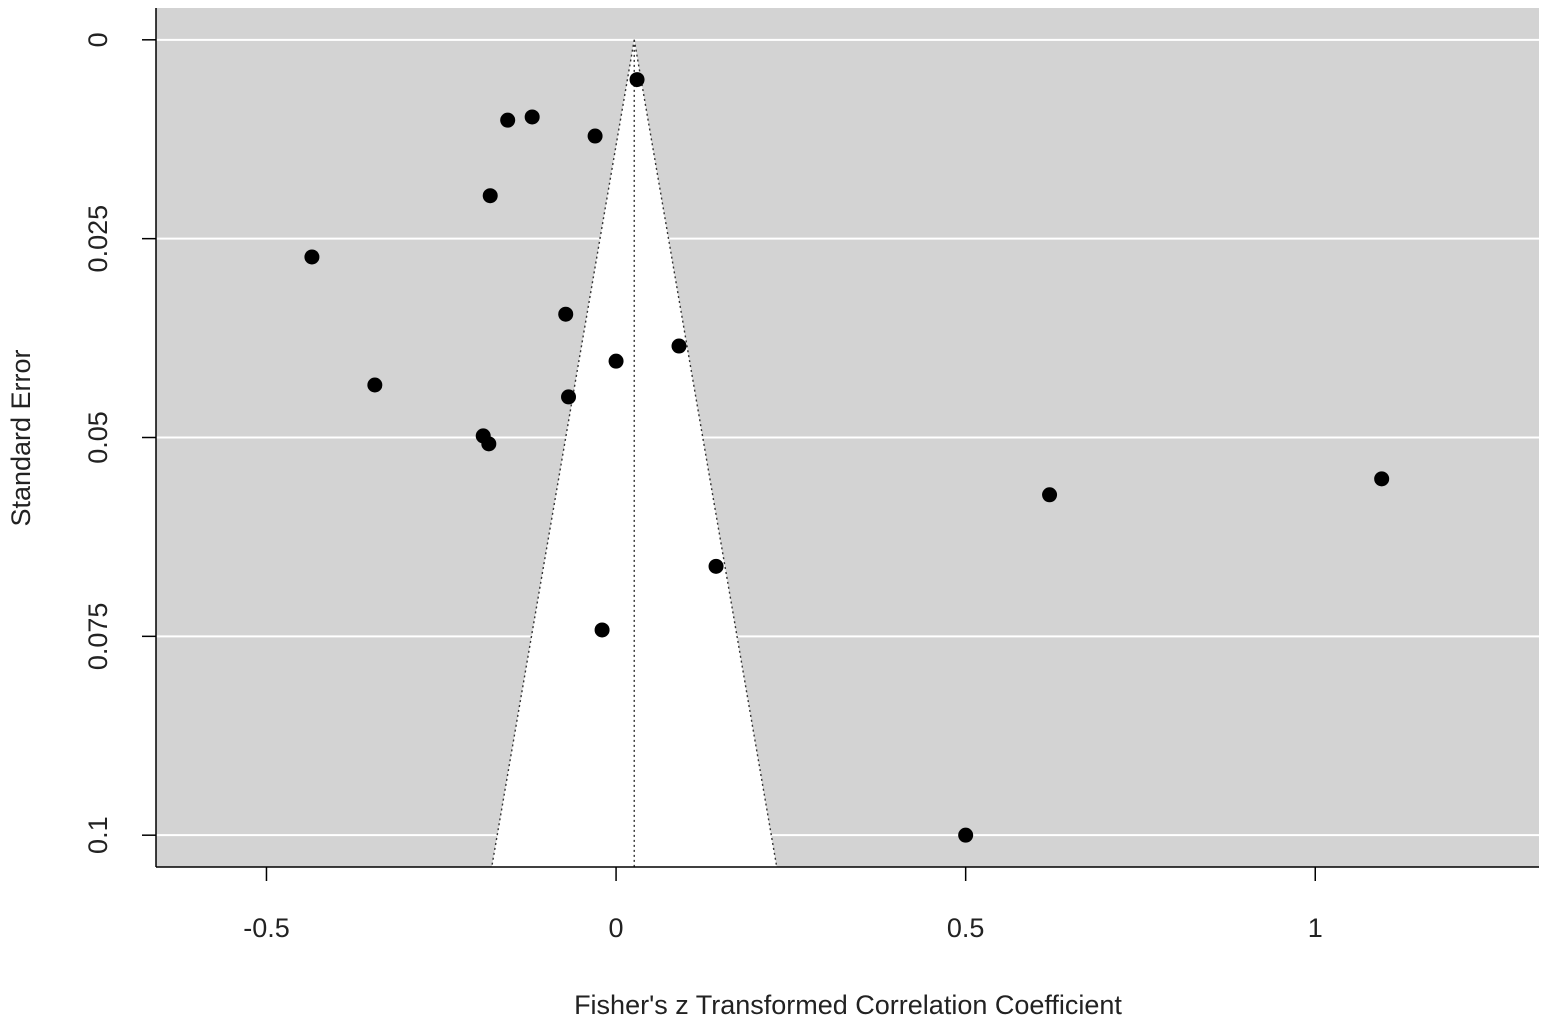 Image resolution: width=1548 pixels, height=1028 pixels. Describe the element at coordinates (21, 437) in the screenshot. I see `y-axis-label: Standard Error` at that location.